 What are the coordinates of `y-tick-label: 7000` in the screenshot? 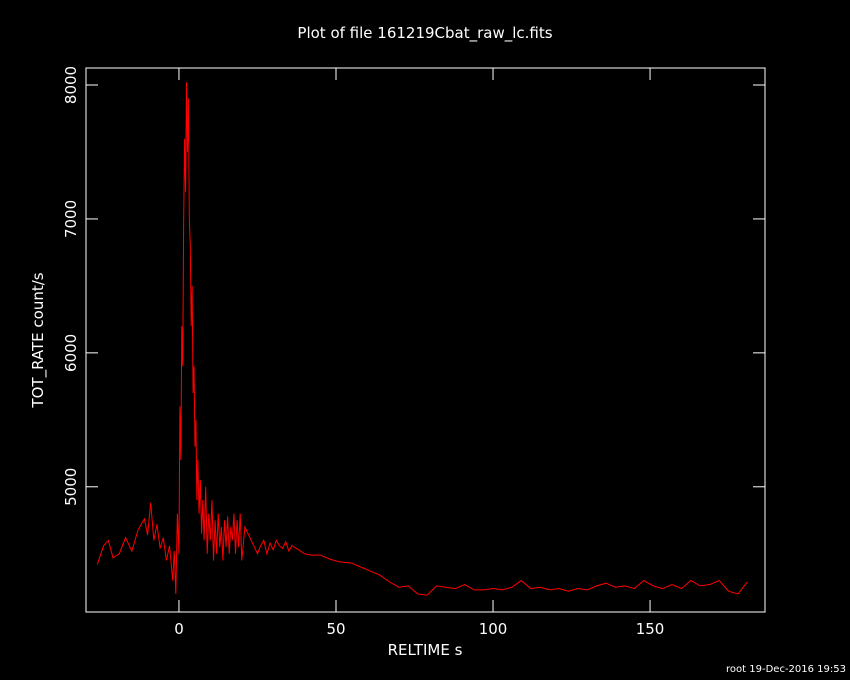 It's located at (71, 219).